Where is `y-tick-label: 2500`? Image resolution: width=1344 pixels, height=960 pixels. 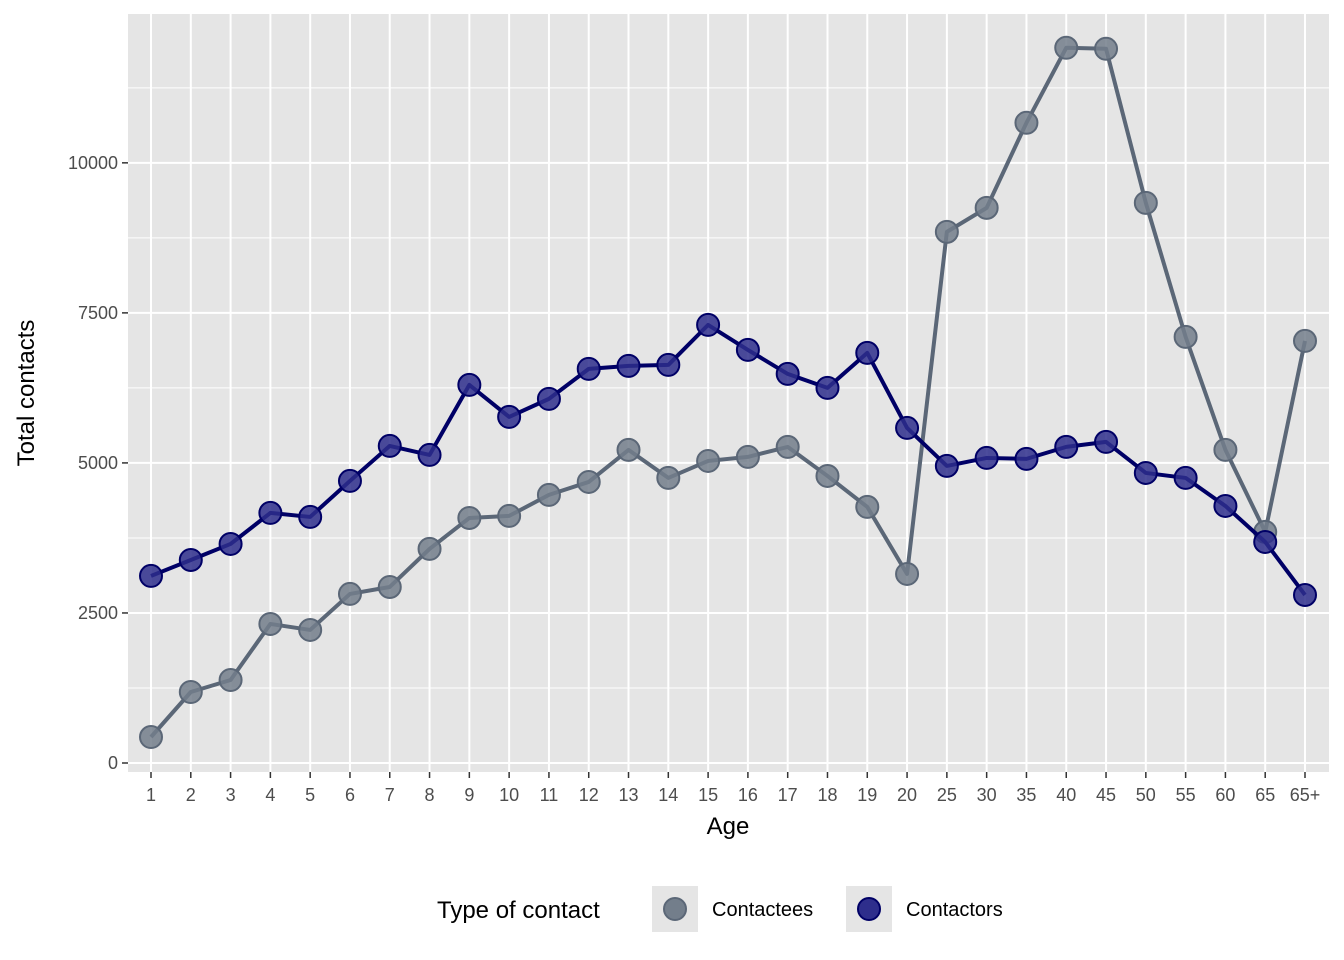 y-tick-label: 2500 is located at coordinates (98, 613).